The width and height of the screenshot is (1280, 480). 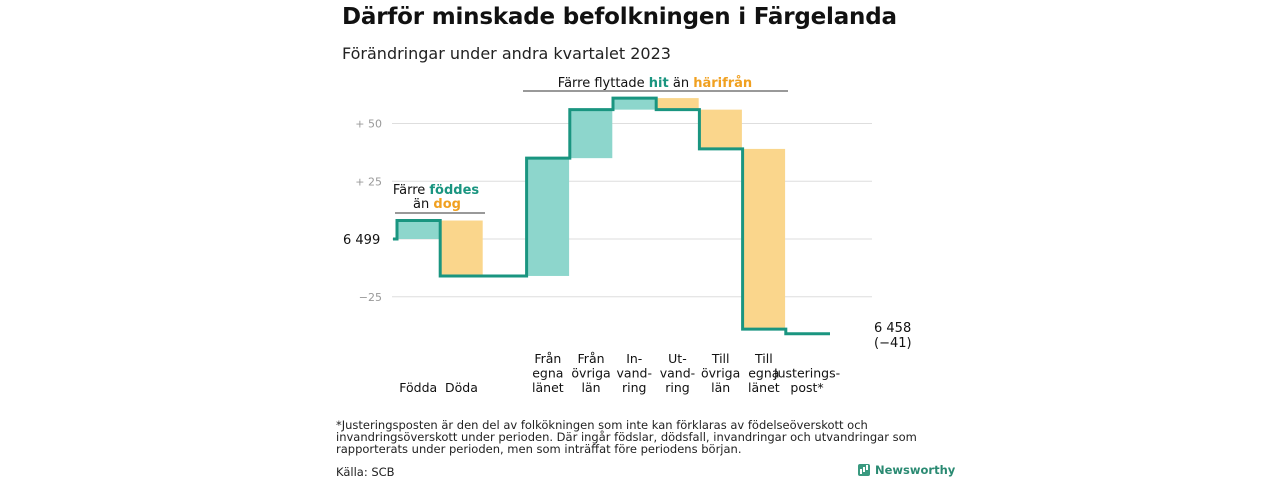 I want to click on bar-tillegnalänet, so click(x=764, y=239).